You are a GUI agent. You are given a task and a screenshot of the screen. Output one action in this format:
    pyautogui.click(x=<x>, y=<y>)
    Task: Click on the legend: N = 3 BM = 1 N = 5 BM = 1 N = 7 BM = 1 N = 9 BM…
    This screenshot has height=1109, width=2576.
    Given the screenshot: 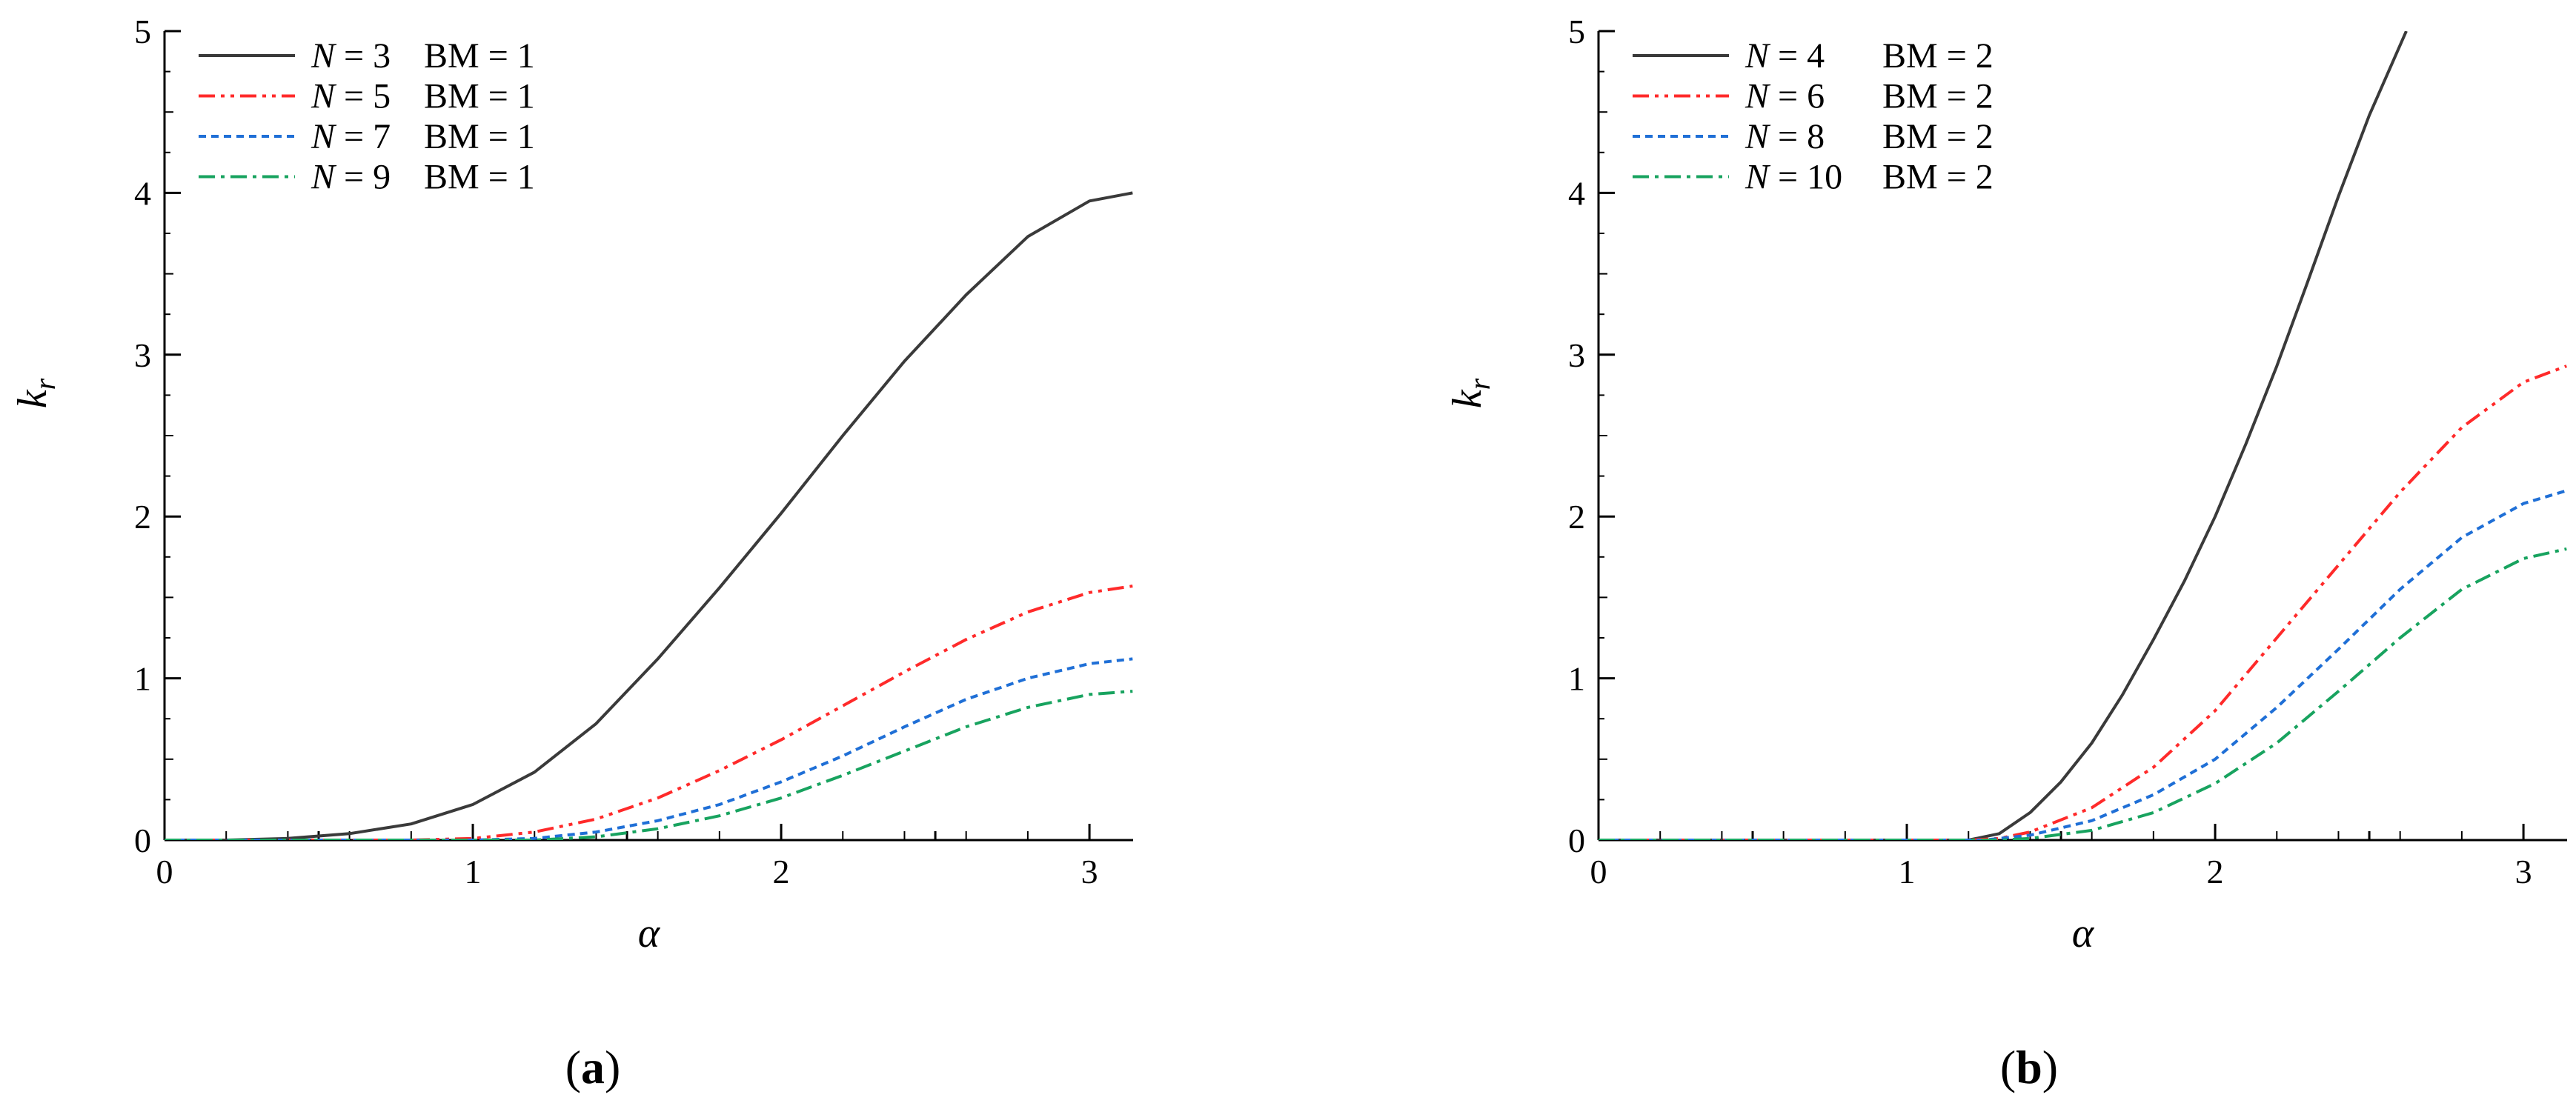 What is the action you would take?
    pyautogui.click(x=367, y=117)
    